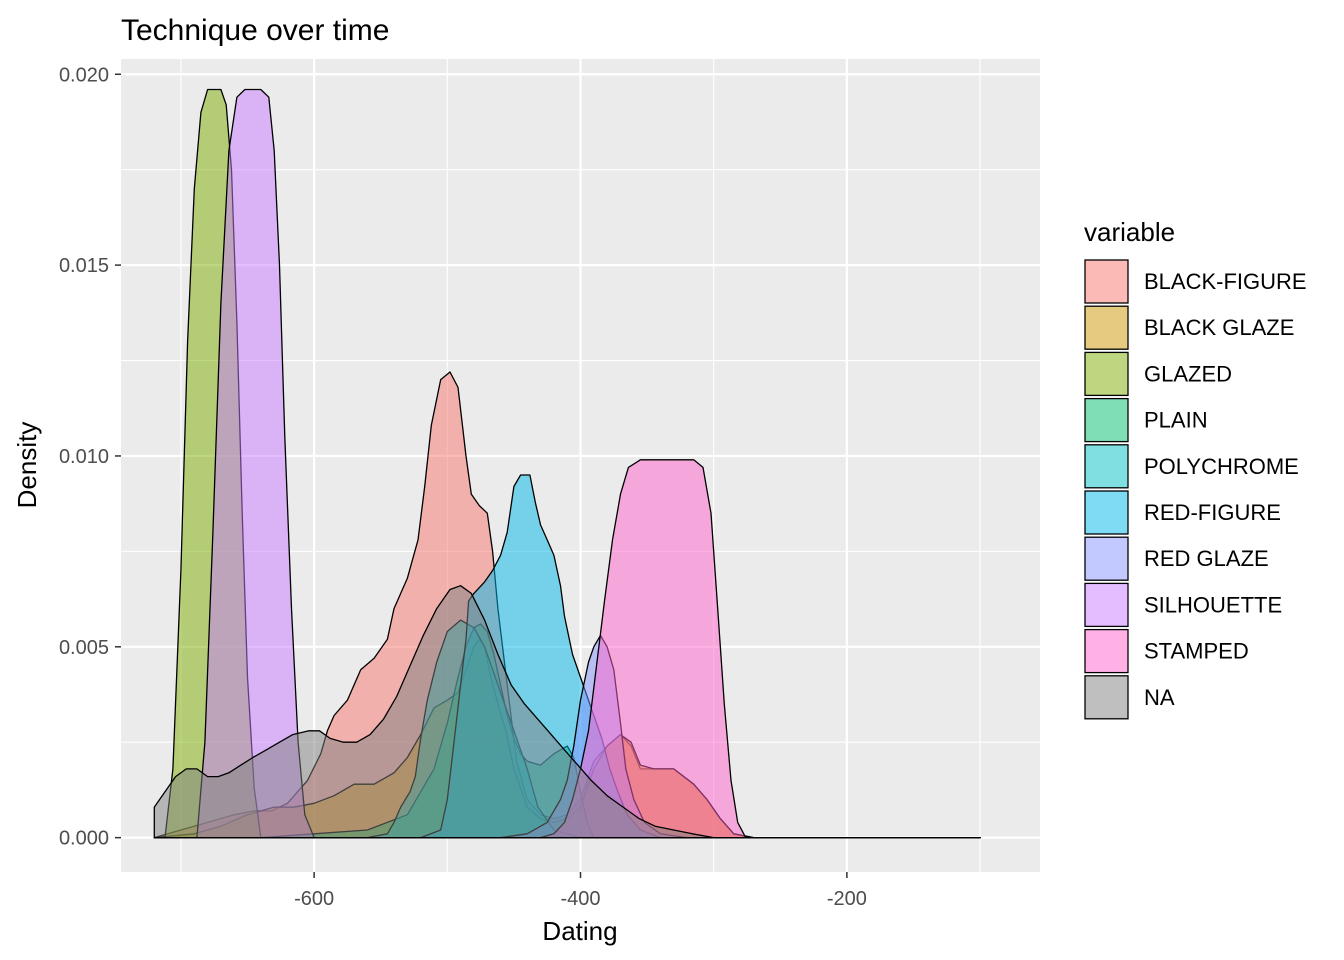  Describe the element at coordinates (1106, 605) in the screenshot. I see `legend-key-silhouette` at that location.